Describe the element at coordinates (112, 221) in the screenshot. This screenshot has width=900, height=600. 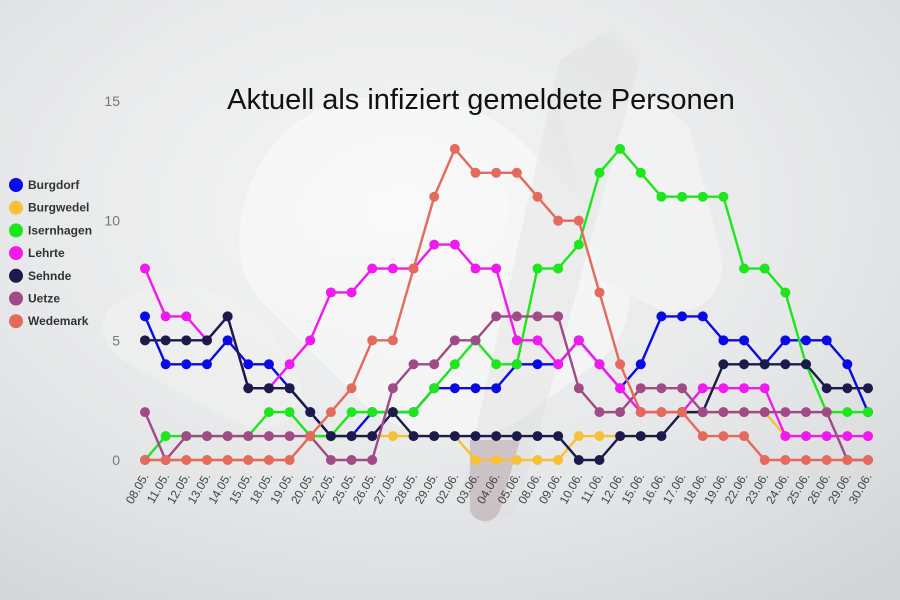
I see `y-tick-label: 10` at that location.